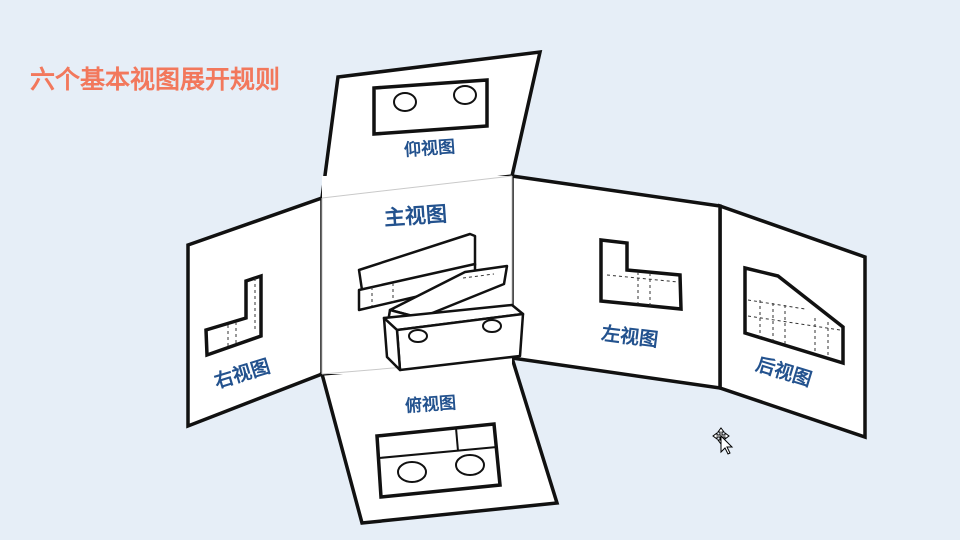  I want to click on bottom-view-drawing, so click(430, 107).